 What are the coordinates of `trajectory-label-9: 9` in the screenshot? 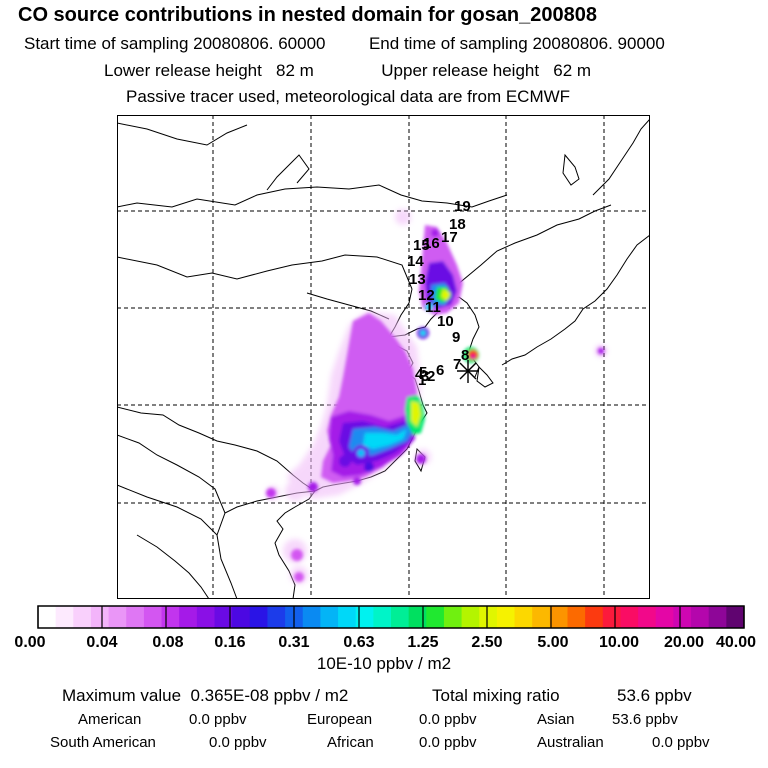 It's located at (456, 337).